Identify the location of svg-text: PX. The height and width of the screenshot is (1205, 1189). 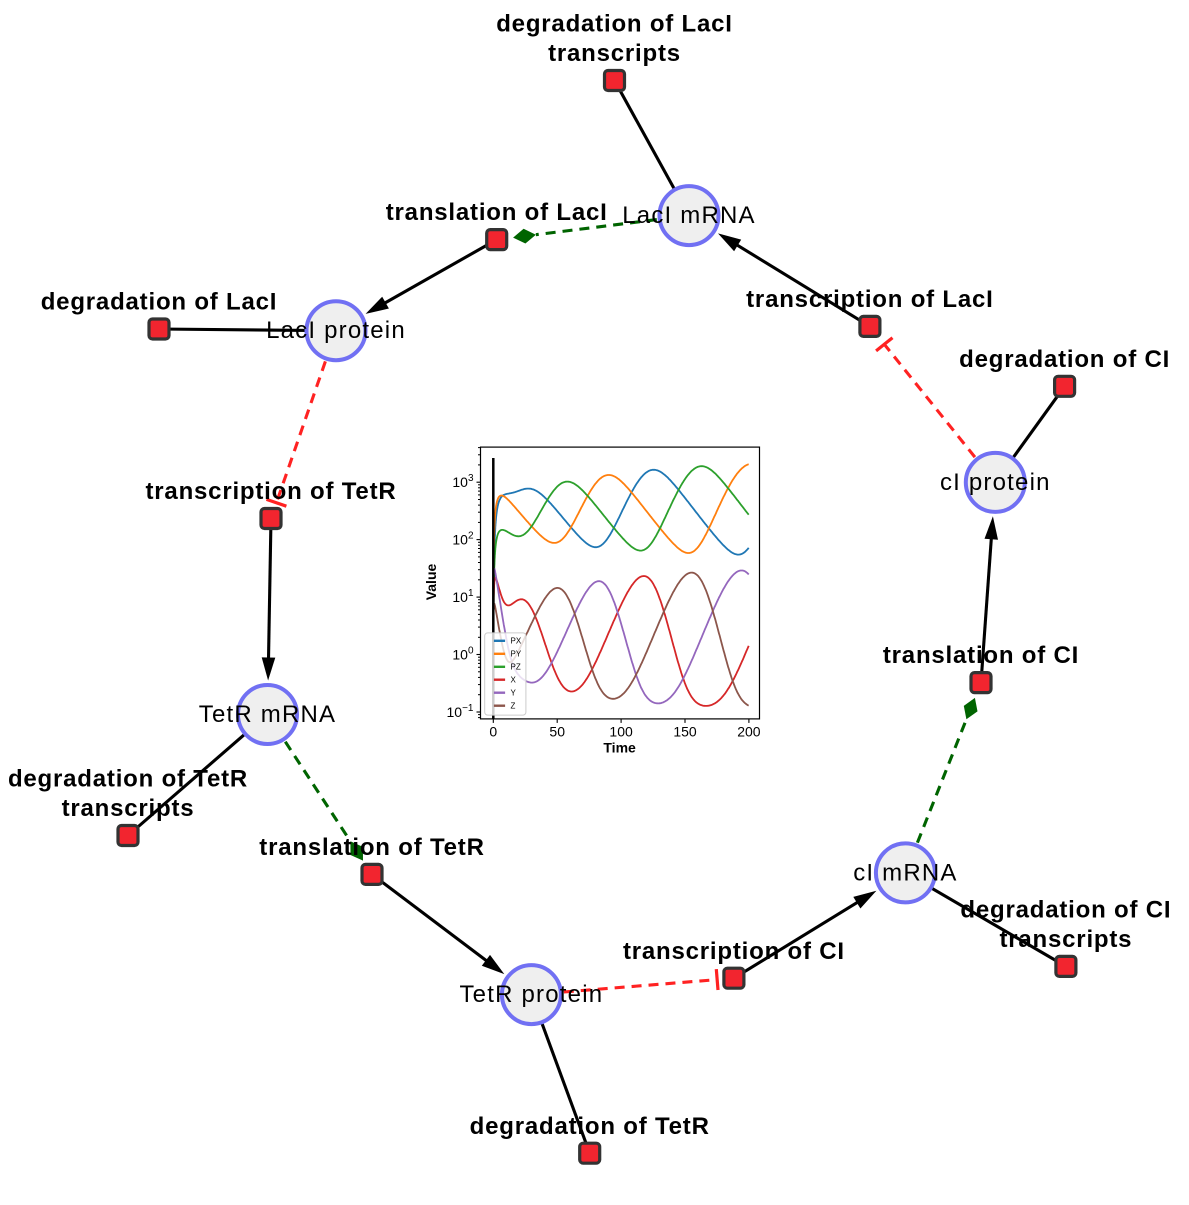
(516, 641).